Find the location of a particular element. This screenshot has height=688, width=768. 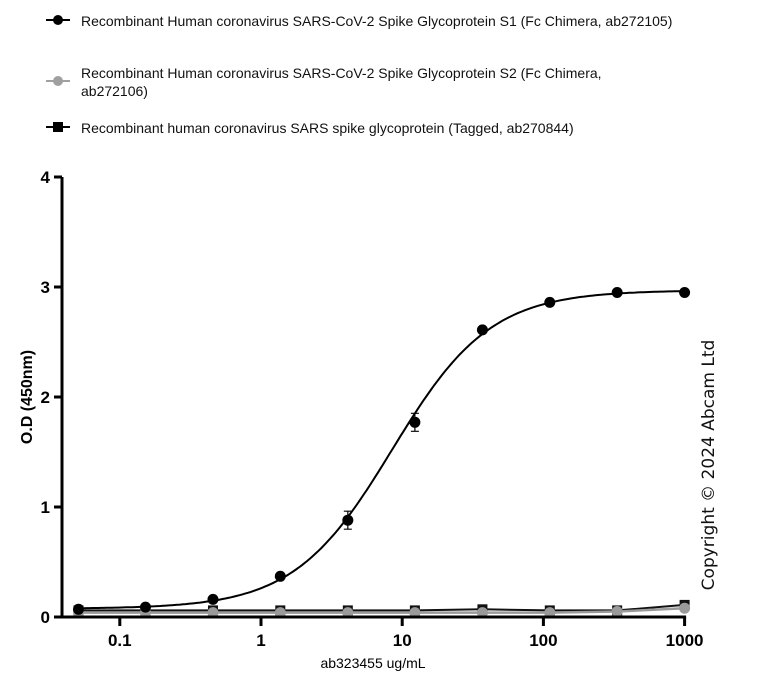

x-axis-label: ab323455 ug/mL is located at coordinates (372, 663).